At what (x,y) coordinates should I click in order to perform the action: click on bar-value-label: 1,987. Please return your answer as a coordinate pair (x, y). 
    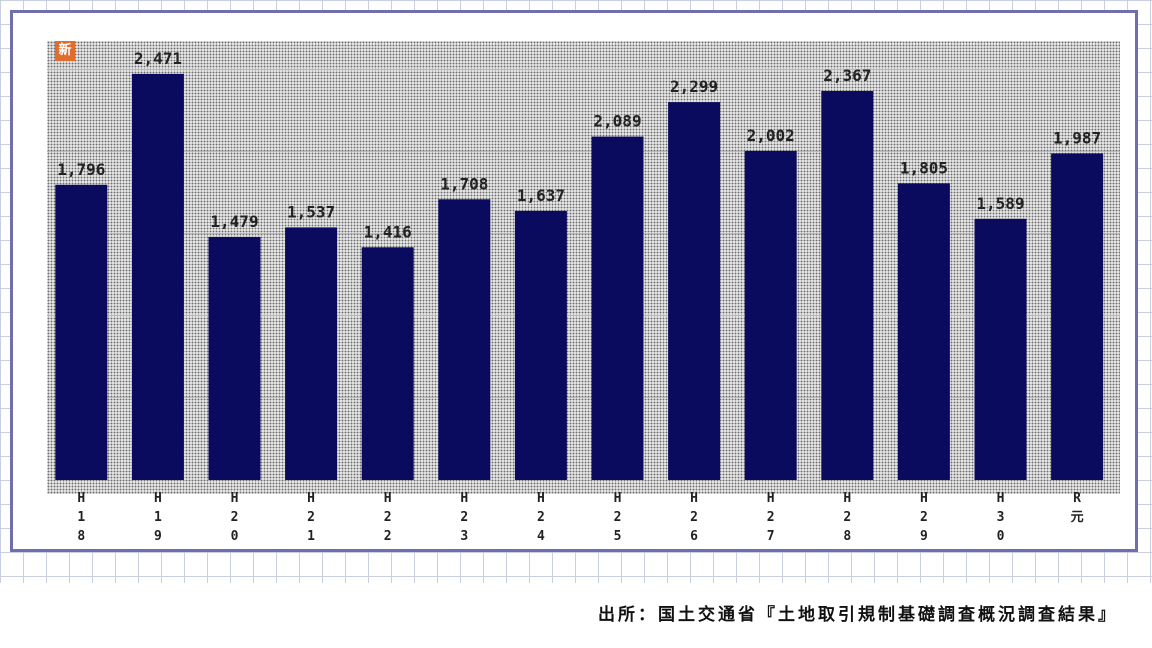
    Looking at the image, I should click on (1077, 137).